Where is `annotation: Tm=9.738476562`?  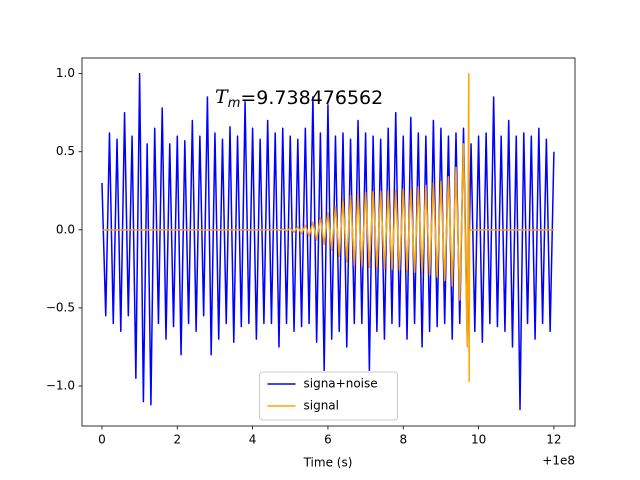
annotation: Tm=9.738476562 is located at coordinates (299, 98).